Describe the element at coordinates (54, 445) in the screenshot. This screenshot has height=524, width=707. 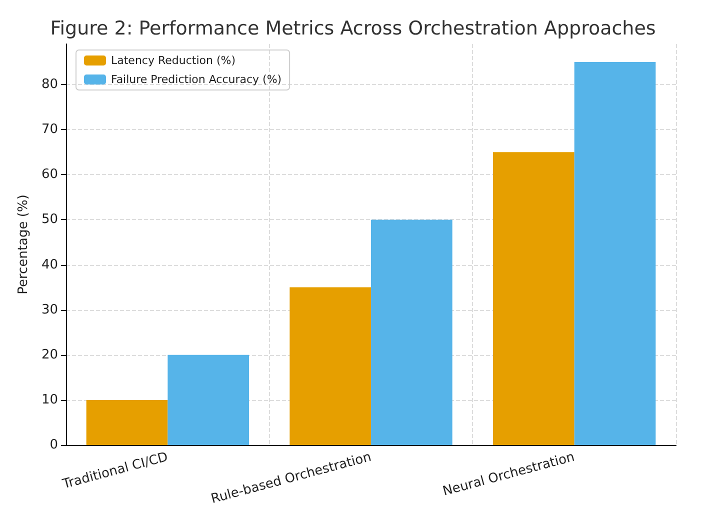
I see `y-tick-label: 0` at that location.